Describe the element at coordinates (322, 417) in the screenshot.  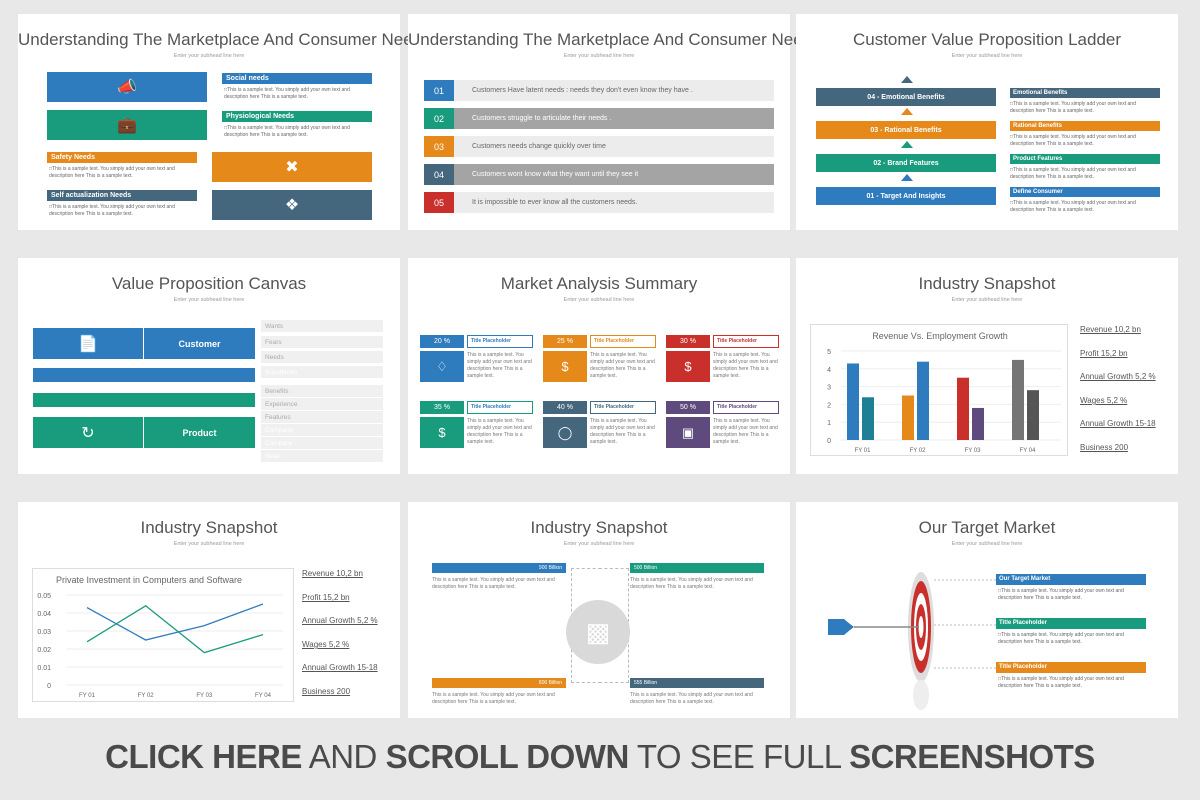
I see `canvas-row: Features` at that location.